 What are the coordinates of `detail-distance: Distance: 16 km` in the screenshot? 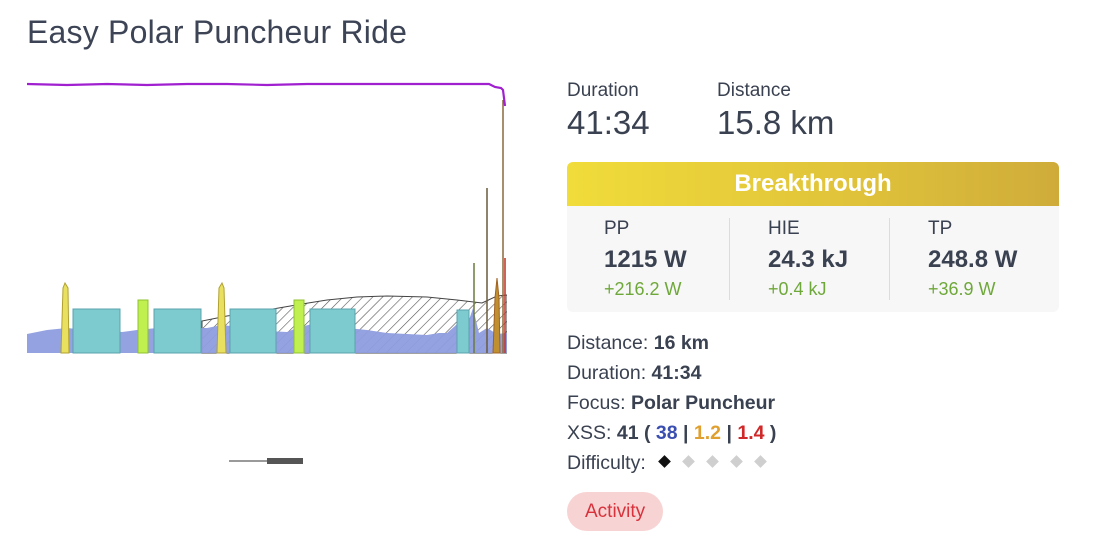 It's located at (671, 345).